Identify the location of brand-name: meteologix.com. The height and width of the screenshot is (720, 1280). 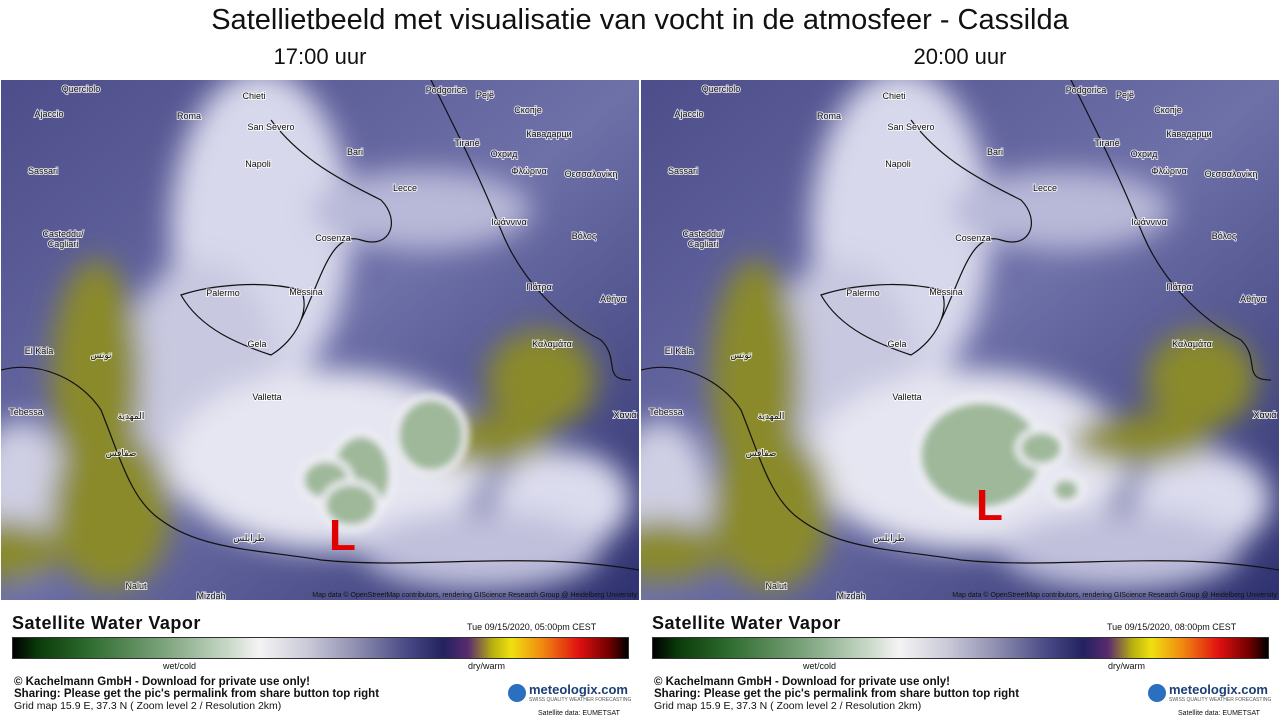
(1218, 689).